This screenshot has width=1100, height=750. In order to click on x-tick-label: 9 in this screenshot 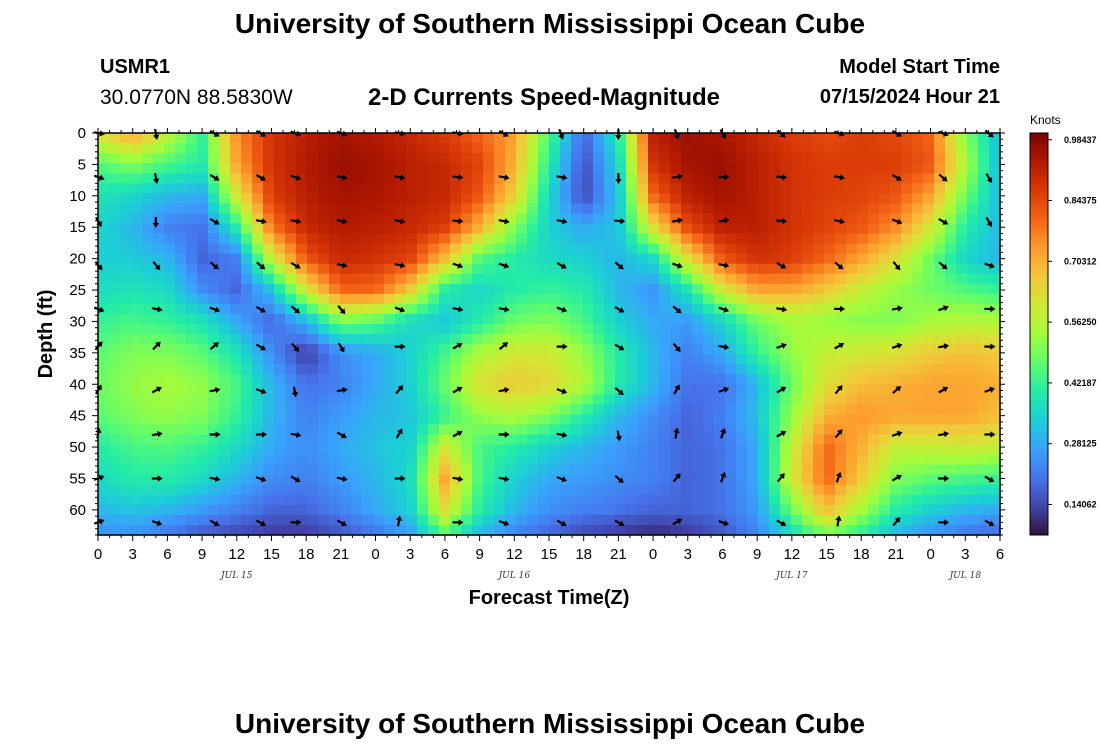, I will do `click(757, 554)`.